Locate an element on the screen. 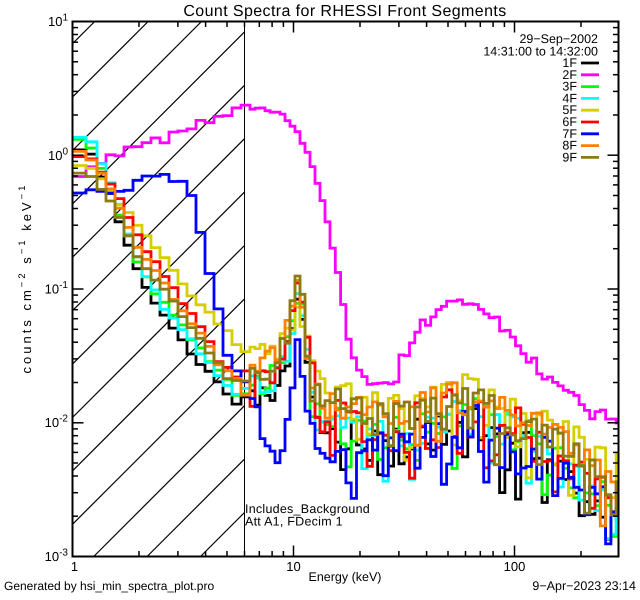  svg-text:Count Spectra for RHESSI Front: Count Spectra for RHESSI Front Segments is located at coordinates (344, 11).